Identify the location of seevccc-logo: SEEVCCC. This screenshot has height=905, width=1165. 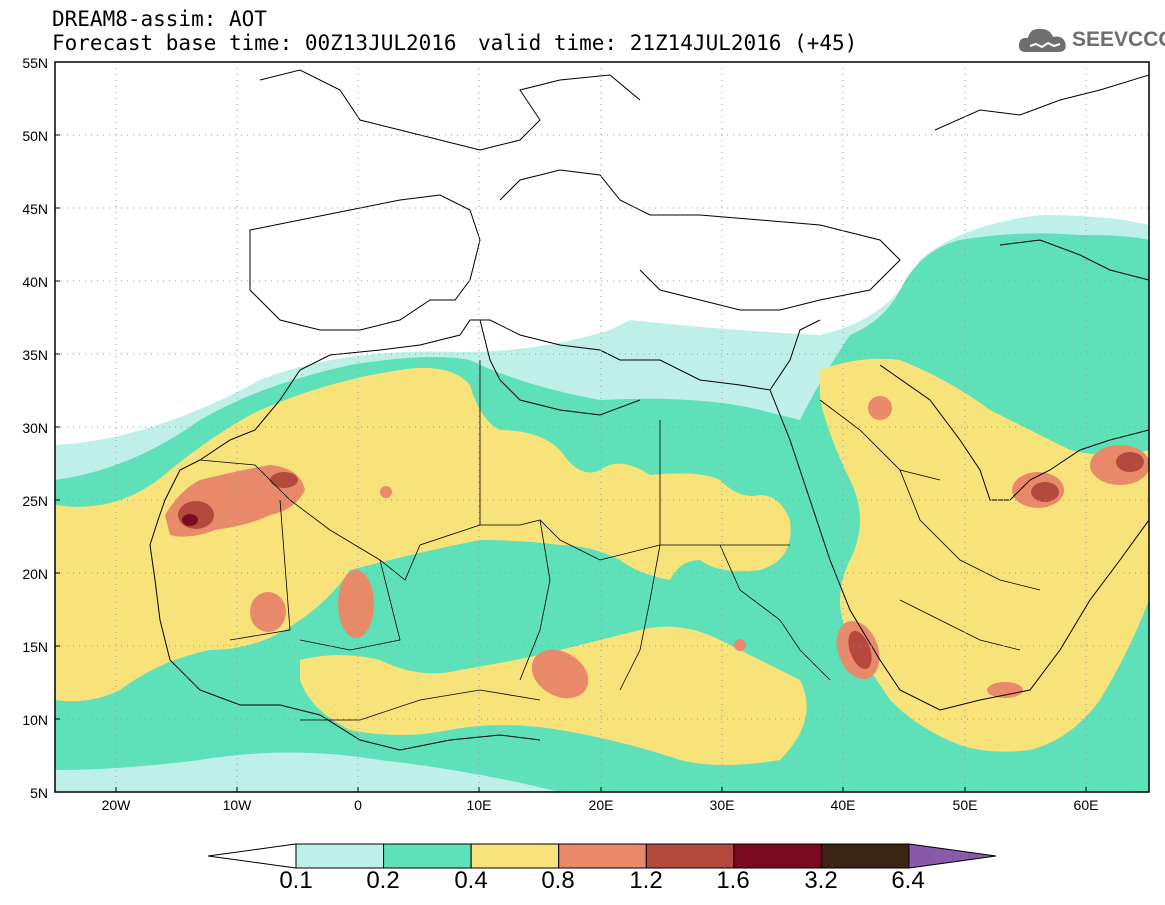
(1090, 40).